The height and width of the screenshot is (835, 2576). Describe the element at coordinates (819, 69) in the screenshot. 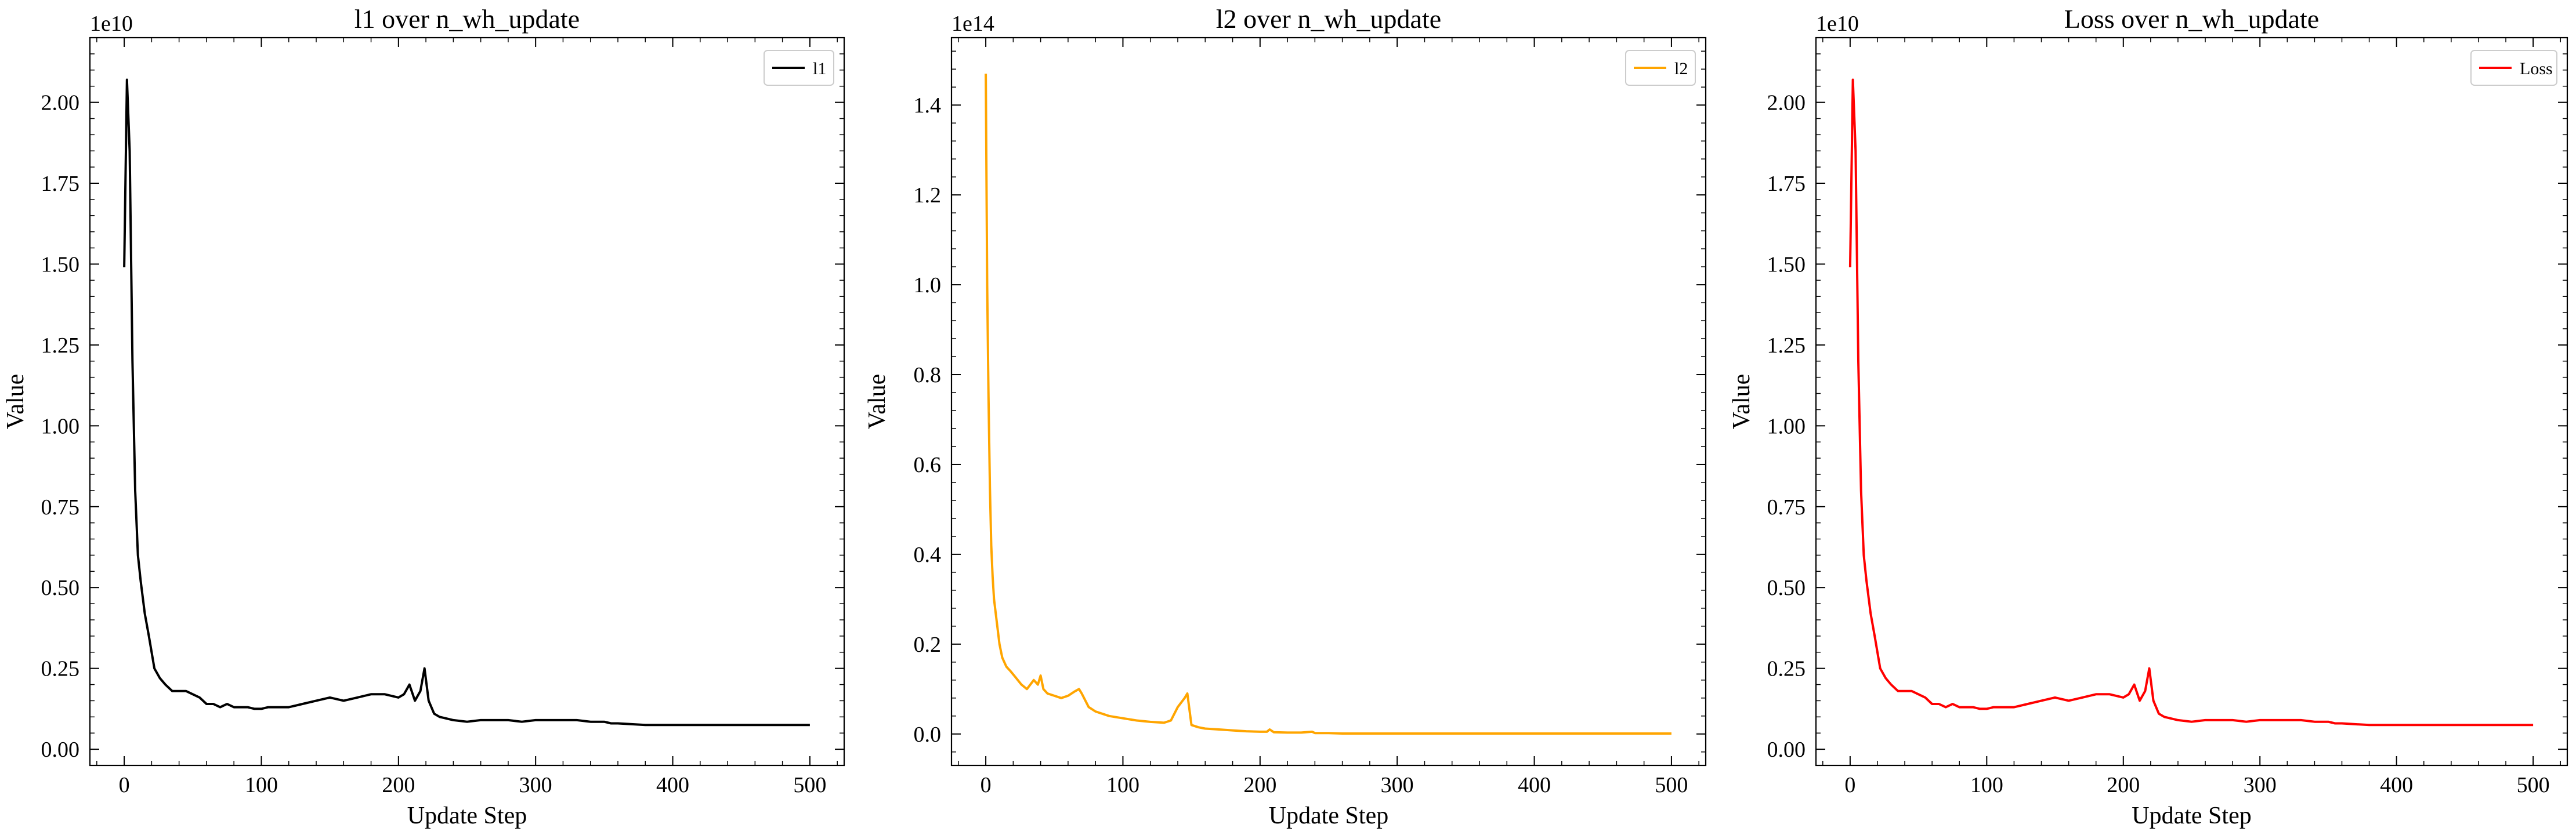

I see `legend-label: l1` at that location.